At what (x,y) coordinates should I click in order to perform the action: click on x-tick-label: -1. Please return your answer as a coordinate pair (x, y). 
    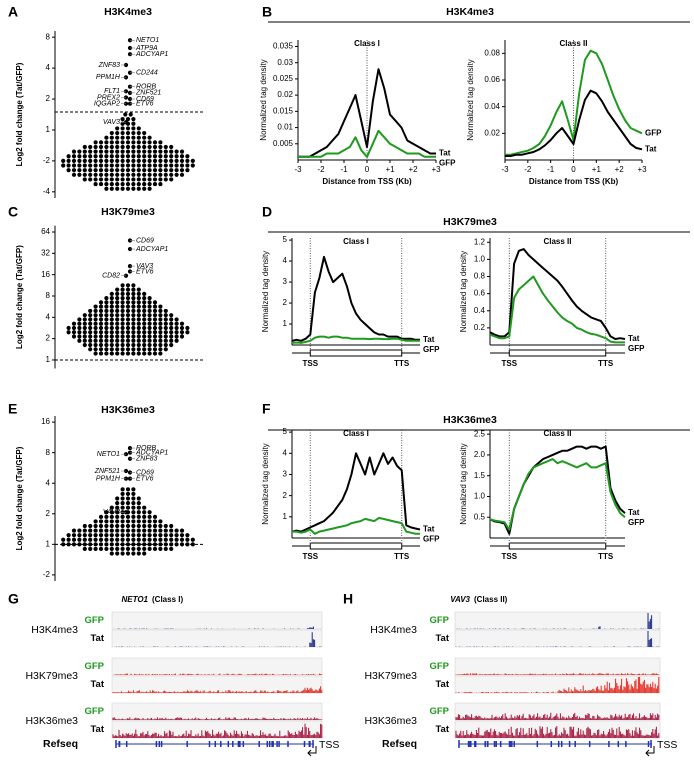
    Looking at the image, I should click on (344, 169).